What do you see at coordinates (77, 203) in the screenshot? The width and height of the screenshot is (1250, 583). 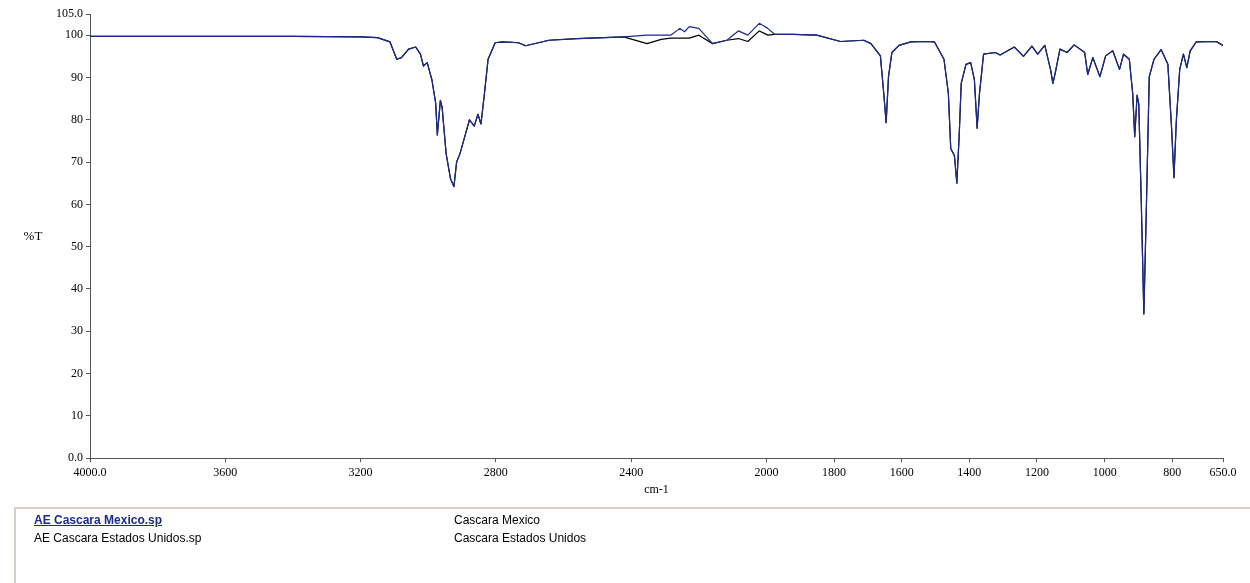 I see `y-tick-label: 60` at bounding box center [77, 203].